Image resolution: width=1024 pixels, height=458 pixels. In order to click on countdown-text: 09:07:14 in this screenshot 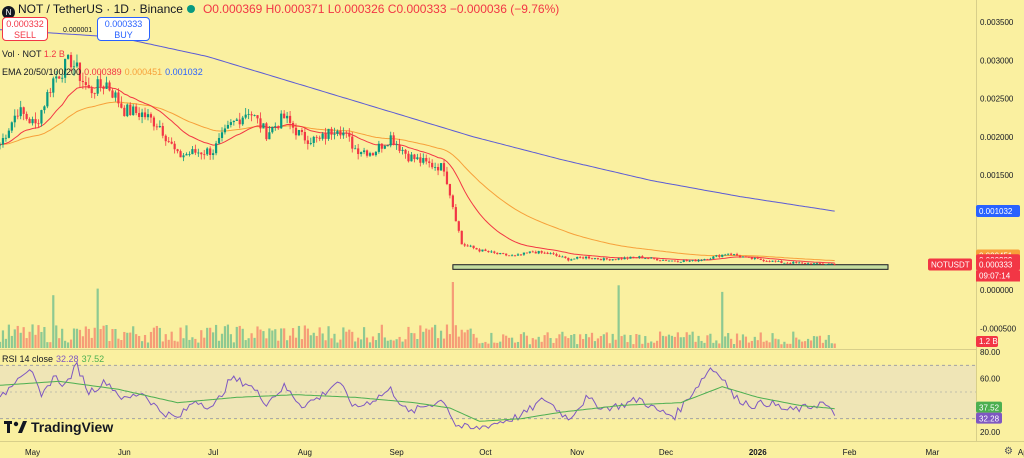, I will do `click(995, 276)`.